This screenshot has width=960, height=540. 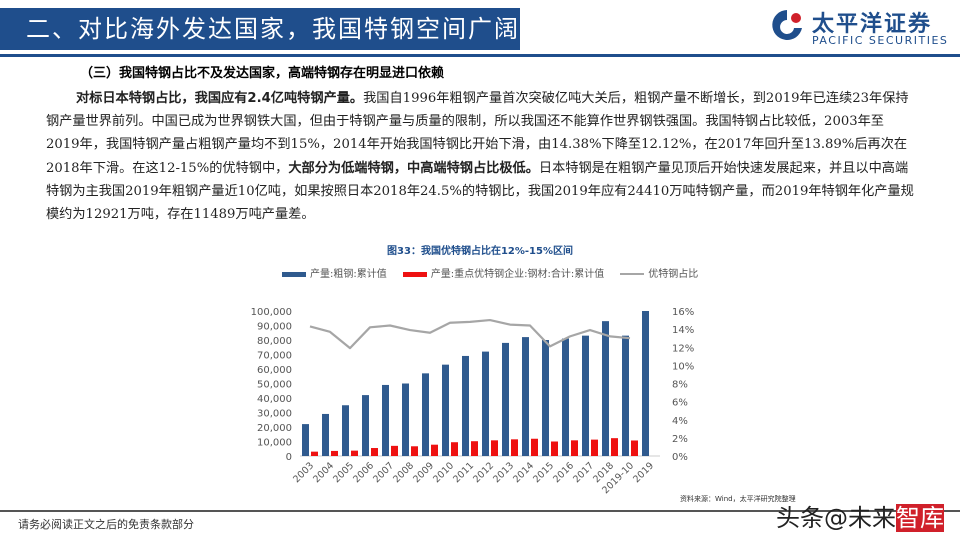 I want to click on x-tick-label: 2008, so click(x=403, y=472).